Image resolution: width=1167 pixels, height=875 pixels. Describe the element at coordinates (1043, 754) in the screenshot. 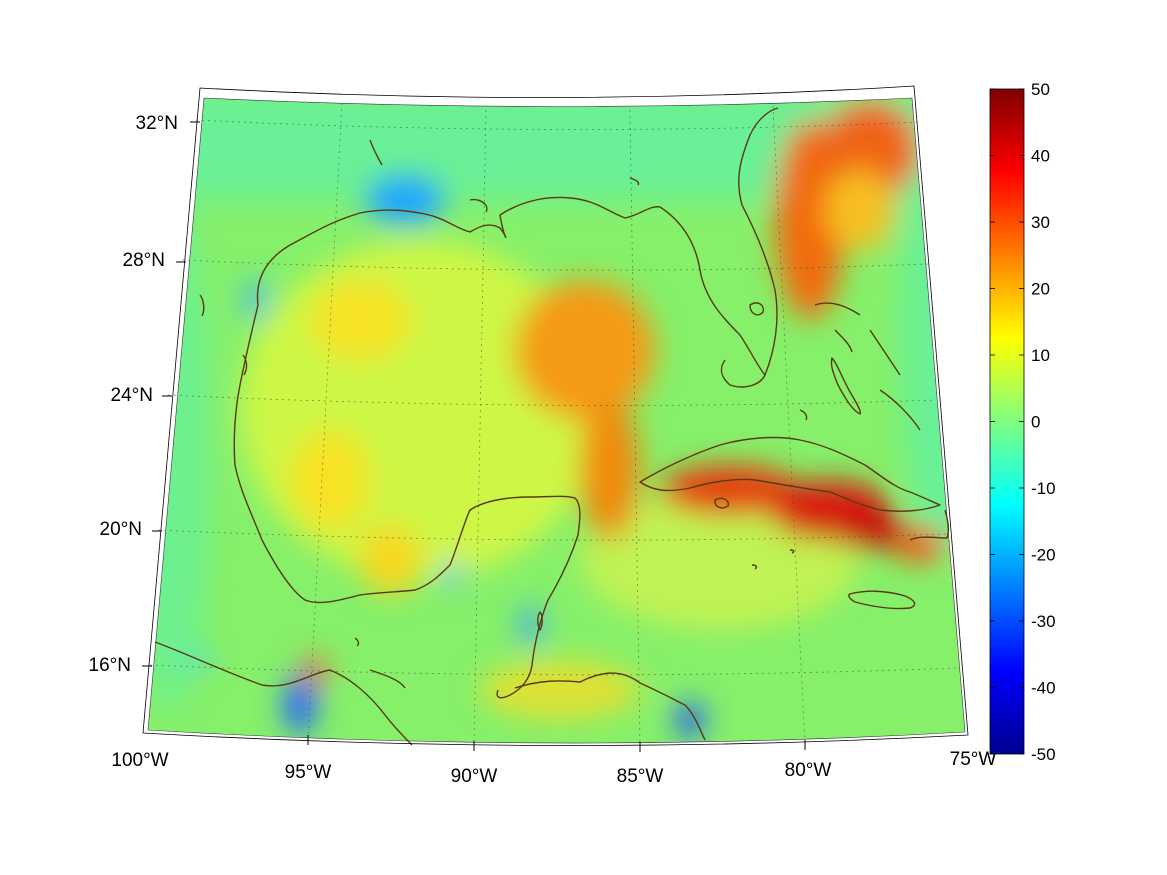

I see `colorbar-tick-label: -50` at that location.